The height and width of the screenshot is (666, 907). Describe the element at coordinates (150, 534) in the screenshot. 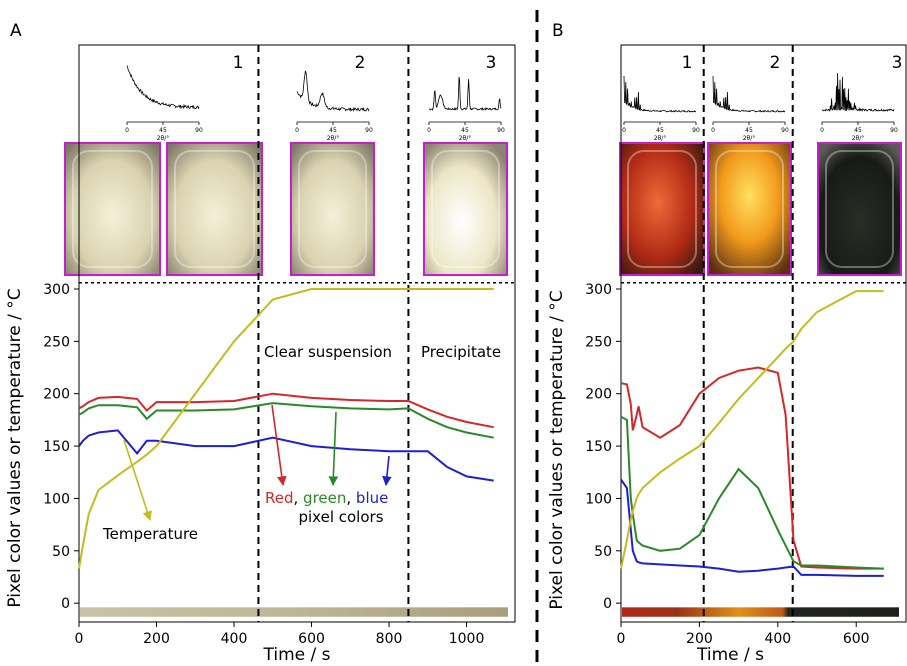

I see `annotation: Temperature` at that location.